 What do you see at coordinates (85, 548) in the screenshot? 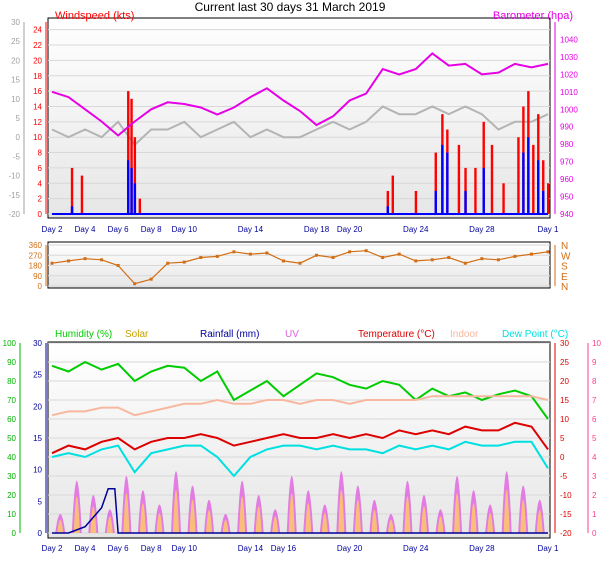
I see `x-tick-label-bottom: Day 4` at bounding box center [85, 548].